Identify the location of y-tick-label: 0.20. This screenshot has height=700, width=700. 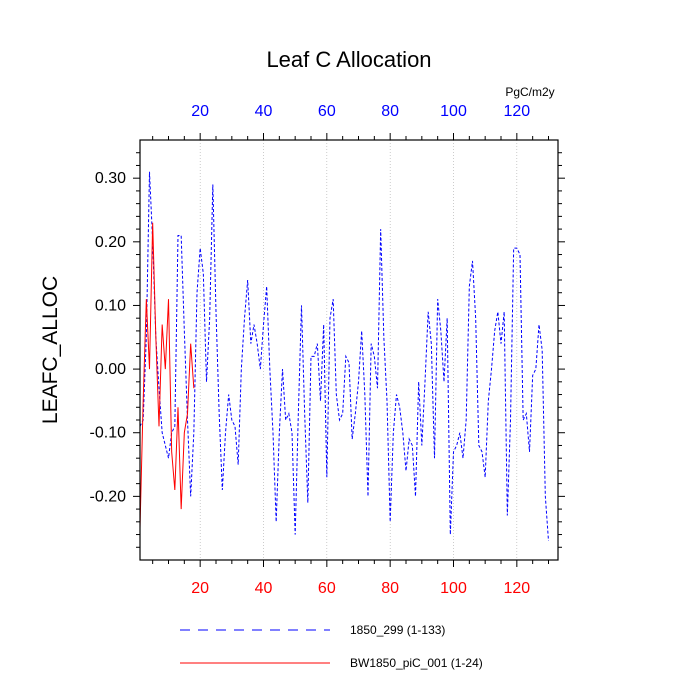
(110, 242).